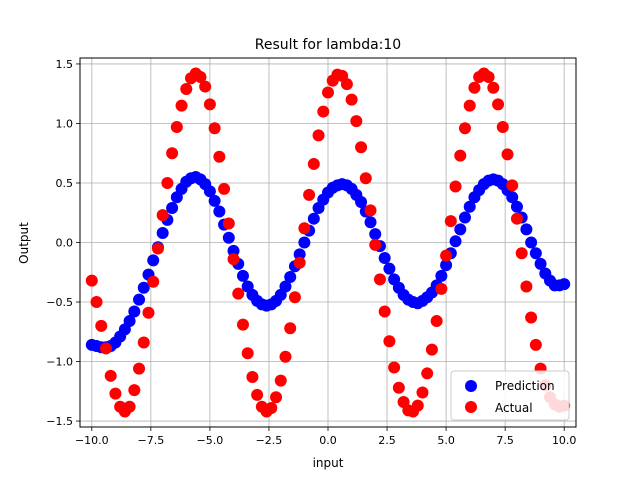 The width and height of the screenshot is (640, 480). Describe the element at coordinates (328, 463) in the screenshot. I see `x-axis-label: input` at that location.